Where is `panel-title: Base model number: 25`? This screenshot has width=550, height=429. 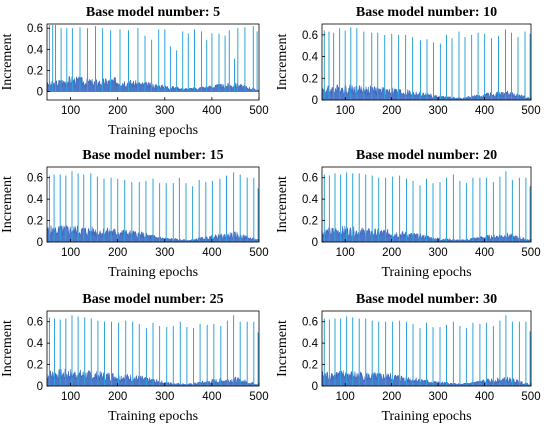 panel-title: Base model number: 25 is located at coordinates (152, 299).